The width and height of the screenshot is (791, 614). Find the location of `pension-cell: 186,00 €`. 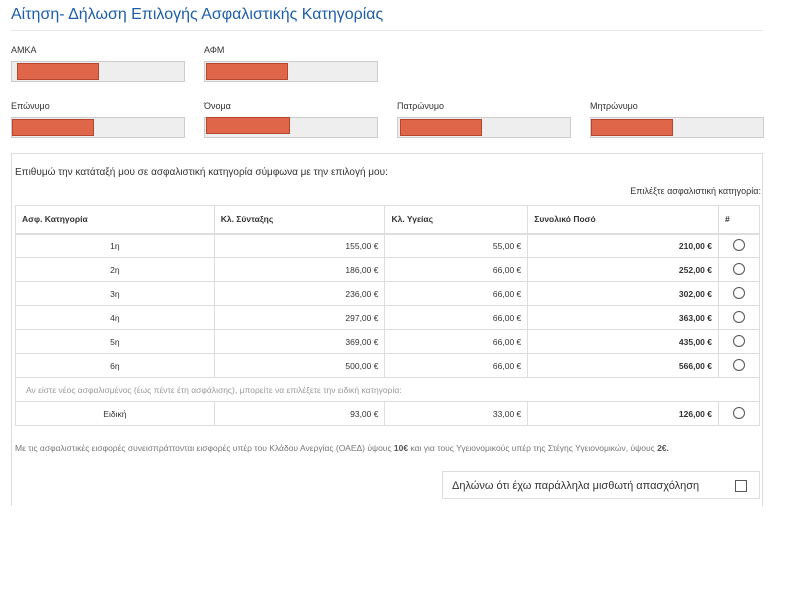

pension-cell: 186,00 € is located at coordinates (299, 269).